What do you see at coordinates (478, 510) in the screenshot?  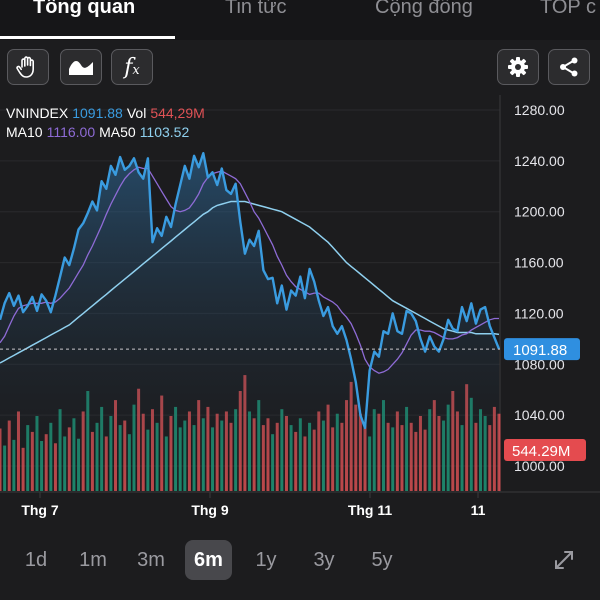 I see `x-tick-label: 11` at bounding box center [478, 510].